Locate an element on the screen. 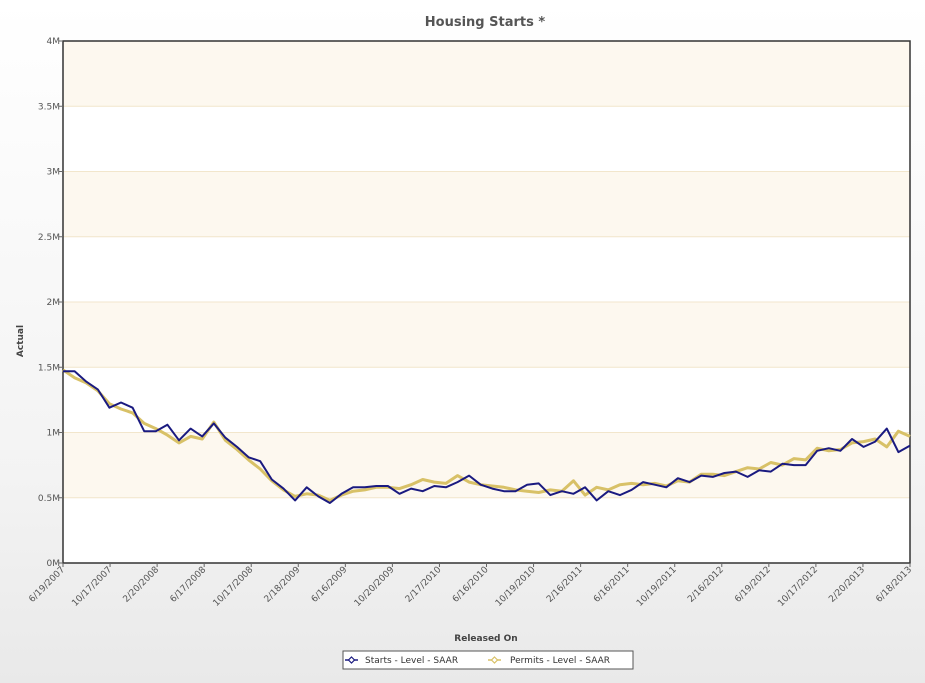 Image resolution: width=925 pixels, height=683 pixels. y-tick-label: 3M is located at coordinates (54, 173).